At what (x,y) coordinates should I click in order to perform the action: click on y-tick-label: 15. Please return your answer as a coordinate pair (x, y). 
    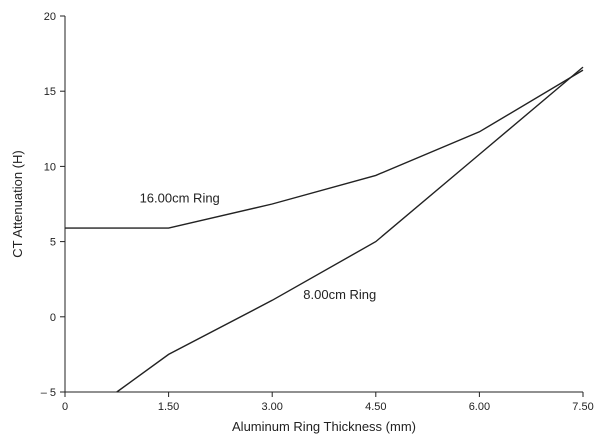
    Looking at the image, I should click on (50, 92).